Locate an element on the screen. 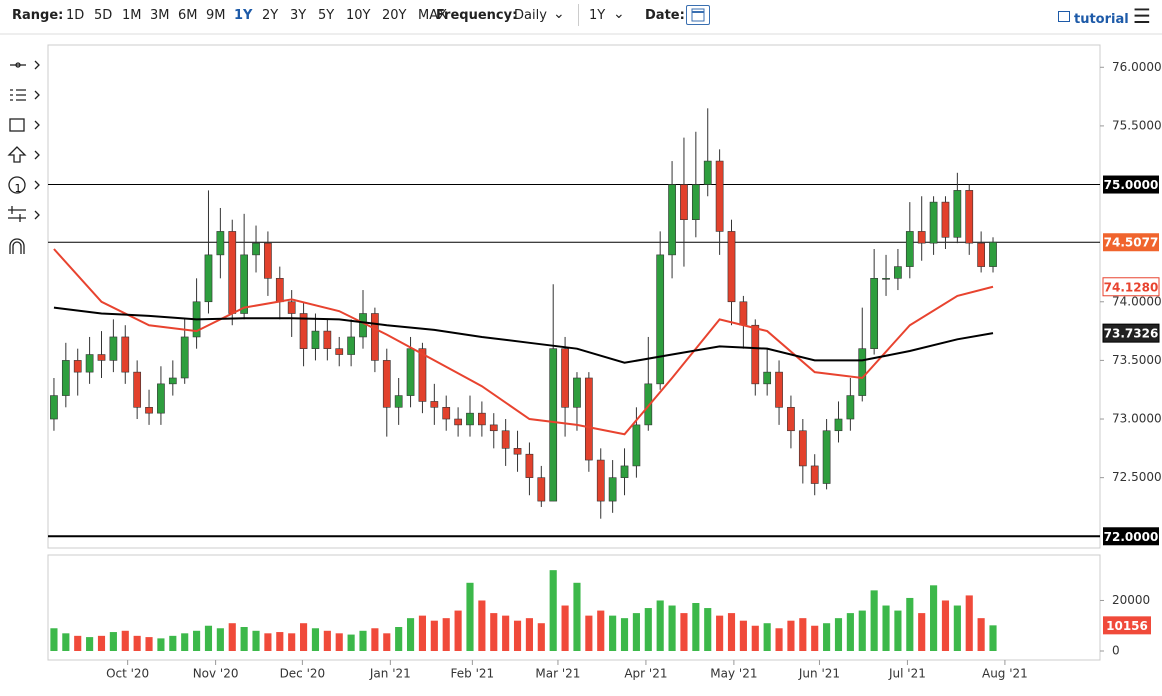  range-button: 6M is located at coordinates (188, 15).